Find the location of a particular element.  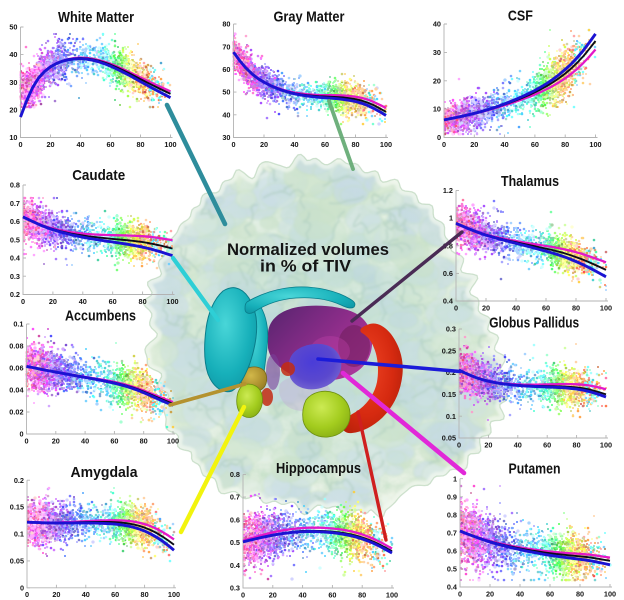

svg-text: White Matter is located at coordinates (96, 17).